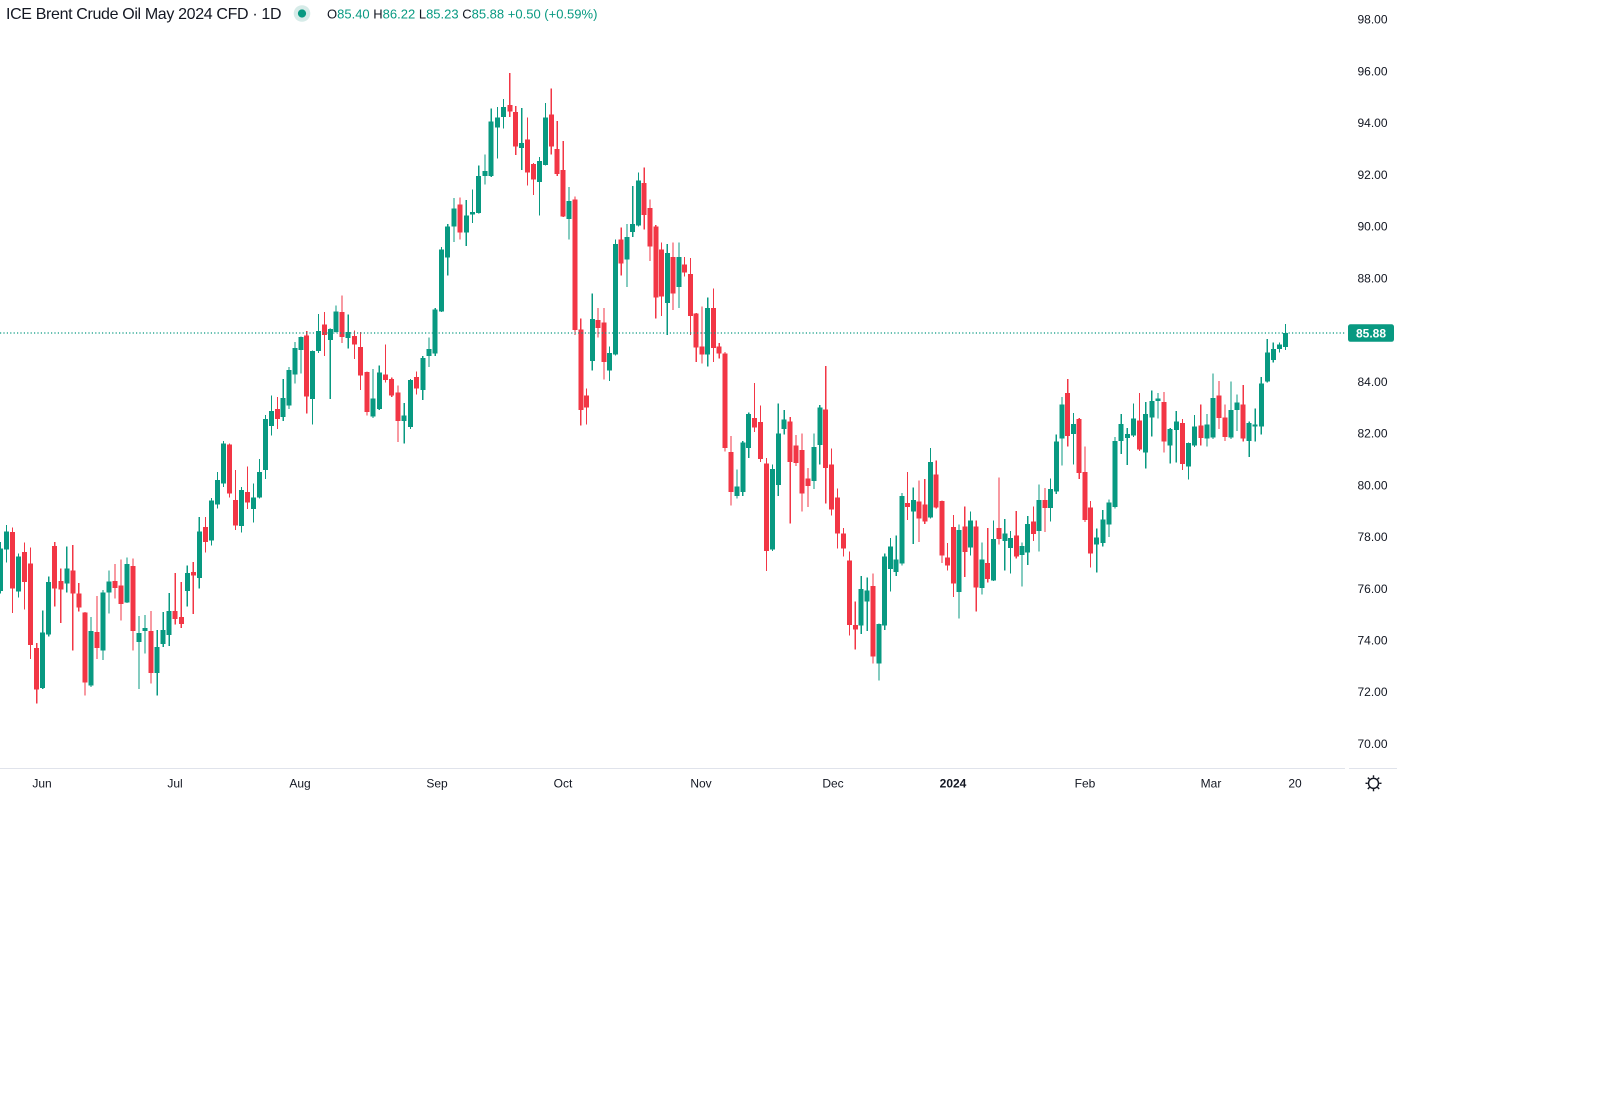 The image size is (1611, 1100). What do you see at coordinates (143, 14) in the screenshot?
I see `svg-text:ICE Brent Crude Oil May 2024 C: ICE Brent Crude Oil May 2024 CFD · 1D` at bounding box center [143, 14].